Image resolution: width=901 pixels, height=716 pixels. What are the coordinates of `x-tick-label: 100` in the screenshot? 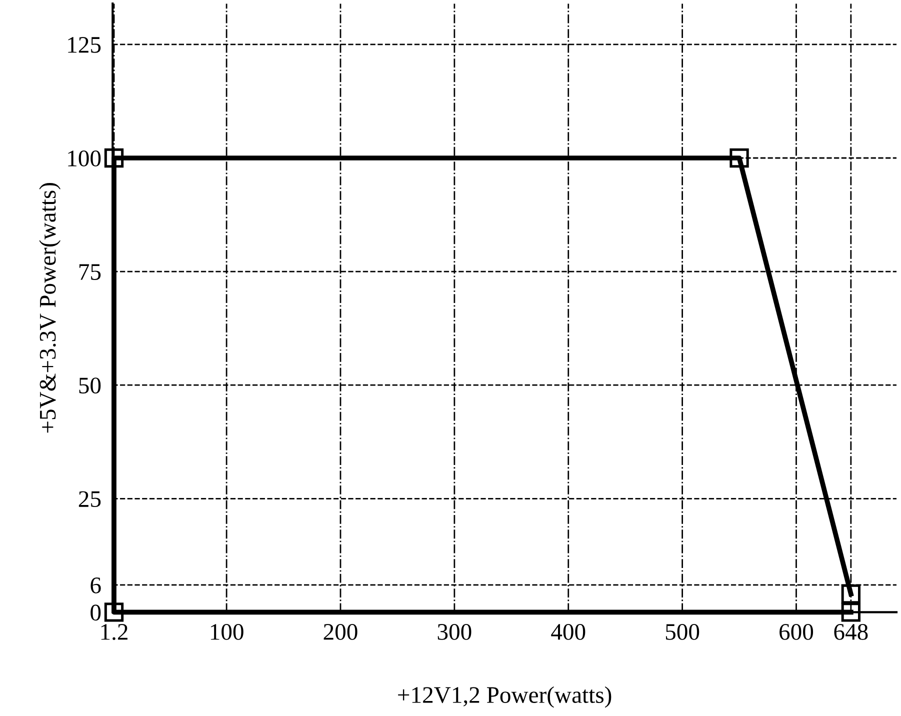 It's located at (227, 632).